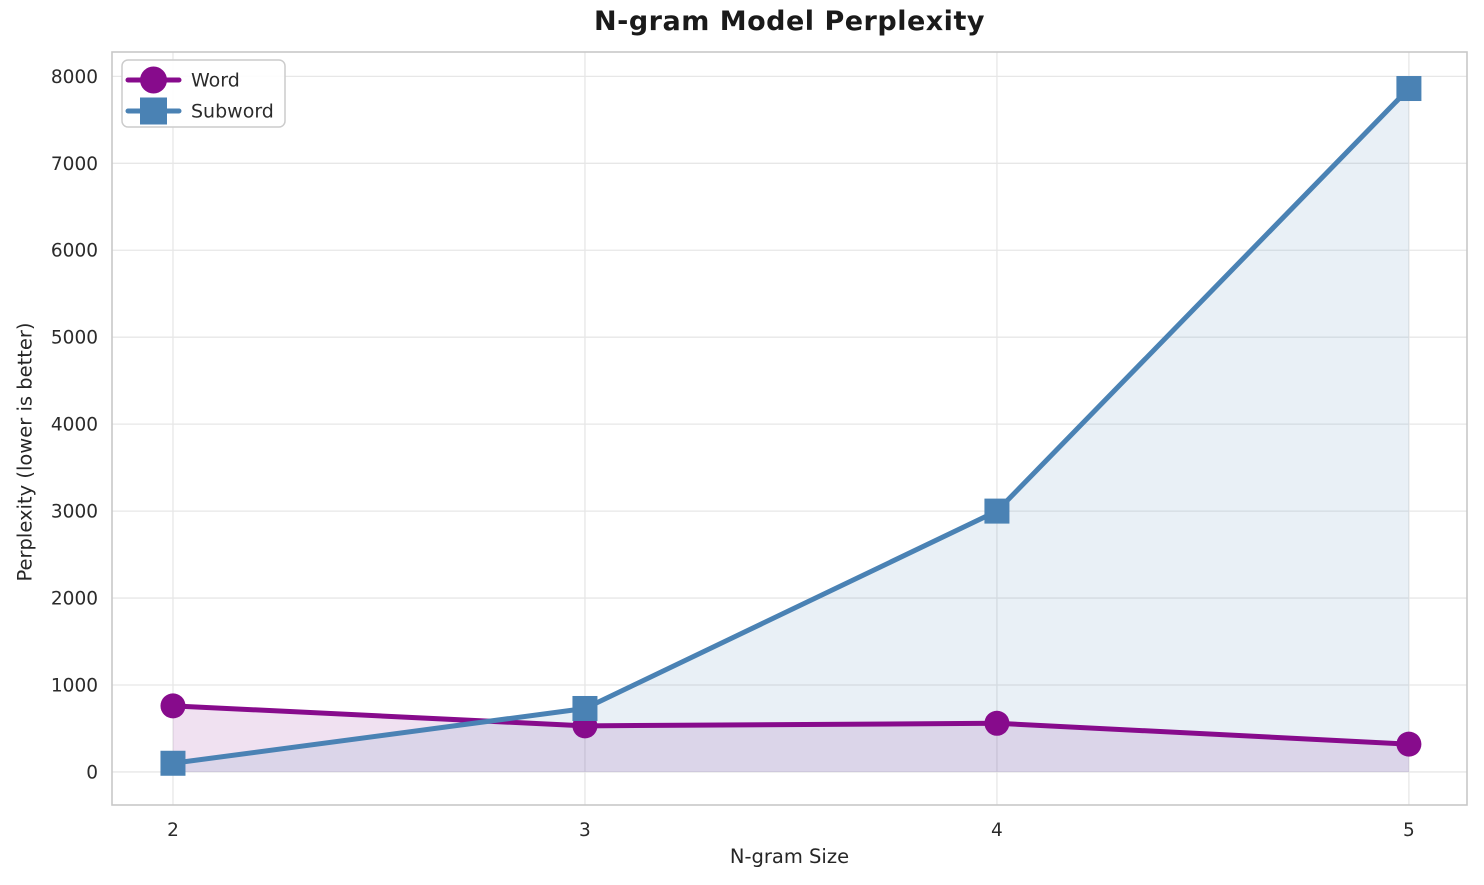 This screenshot has height=885, width=1484. I want to click on y-tick-label: 4000, so click(74, 425).